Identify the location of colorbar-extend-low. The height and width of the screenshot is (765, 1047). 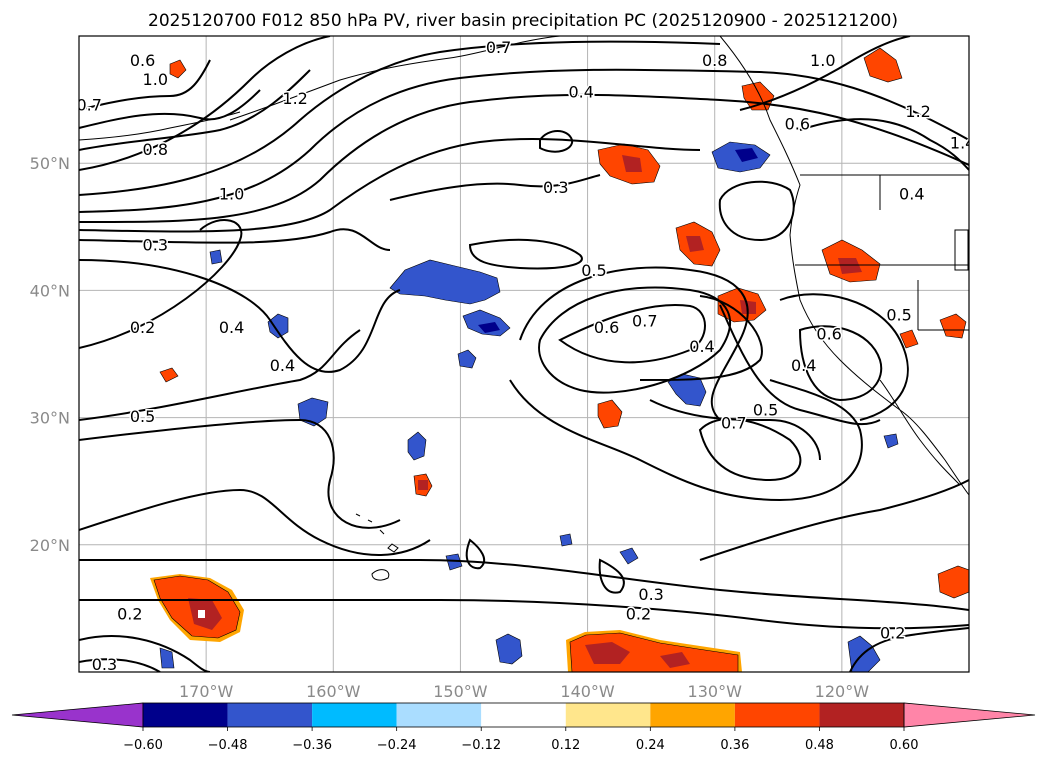
(77, 715).